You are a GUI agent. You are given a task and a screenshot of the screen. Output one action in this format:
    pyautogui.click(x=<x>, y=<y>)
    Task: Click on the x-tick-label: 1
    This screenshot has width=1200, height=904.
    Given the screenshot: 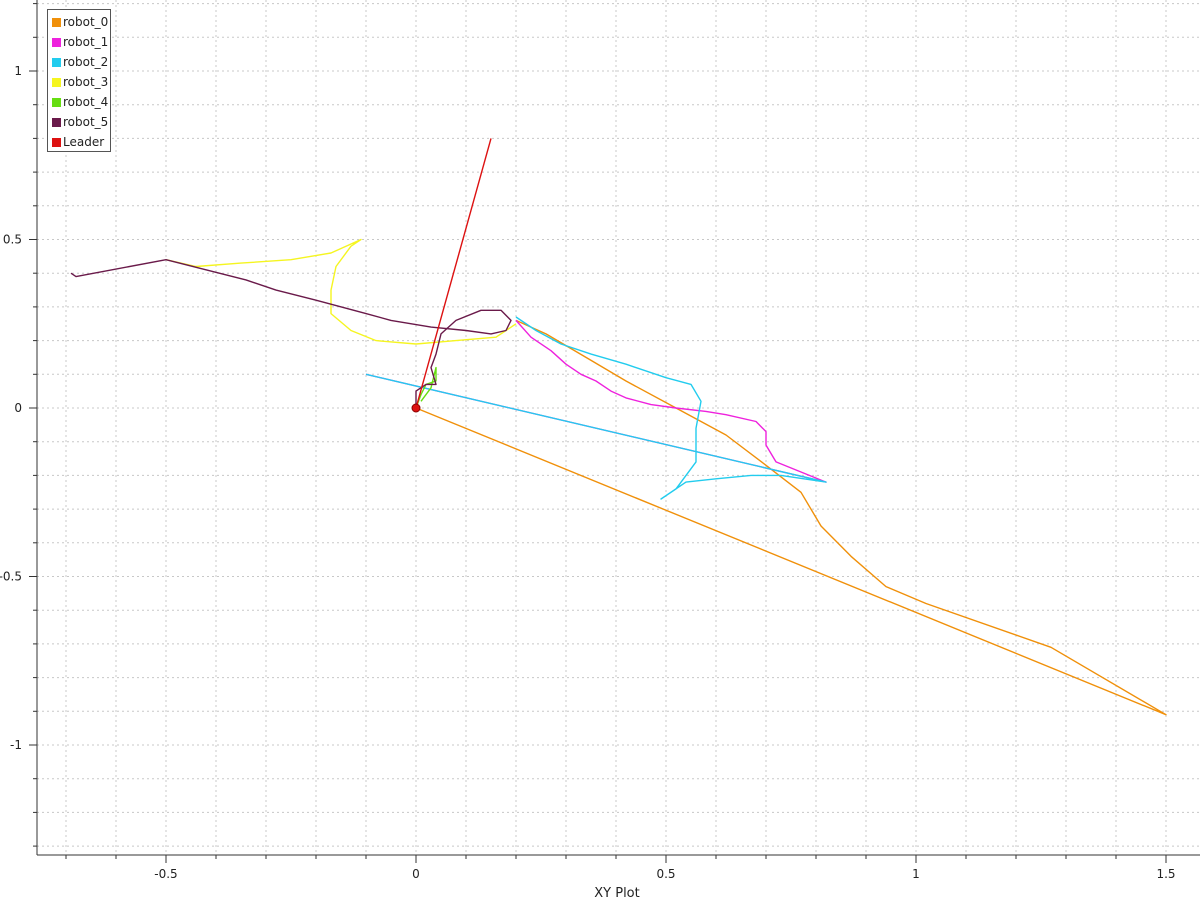 What is the action you would take?
    pyautogui.click(x=916, y=874)
    